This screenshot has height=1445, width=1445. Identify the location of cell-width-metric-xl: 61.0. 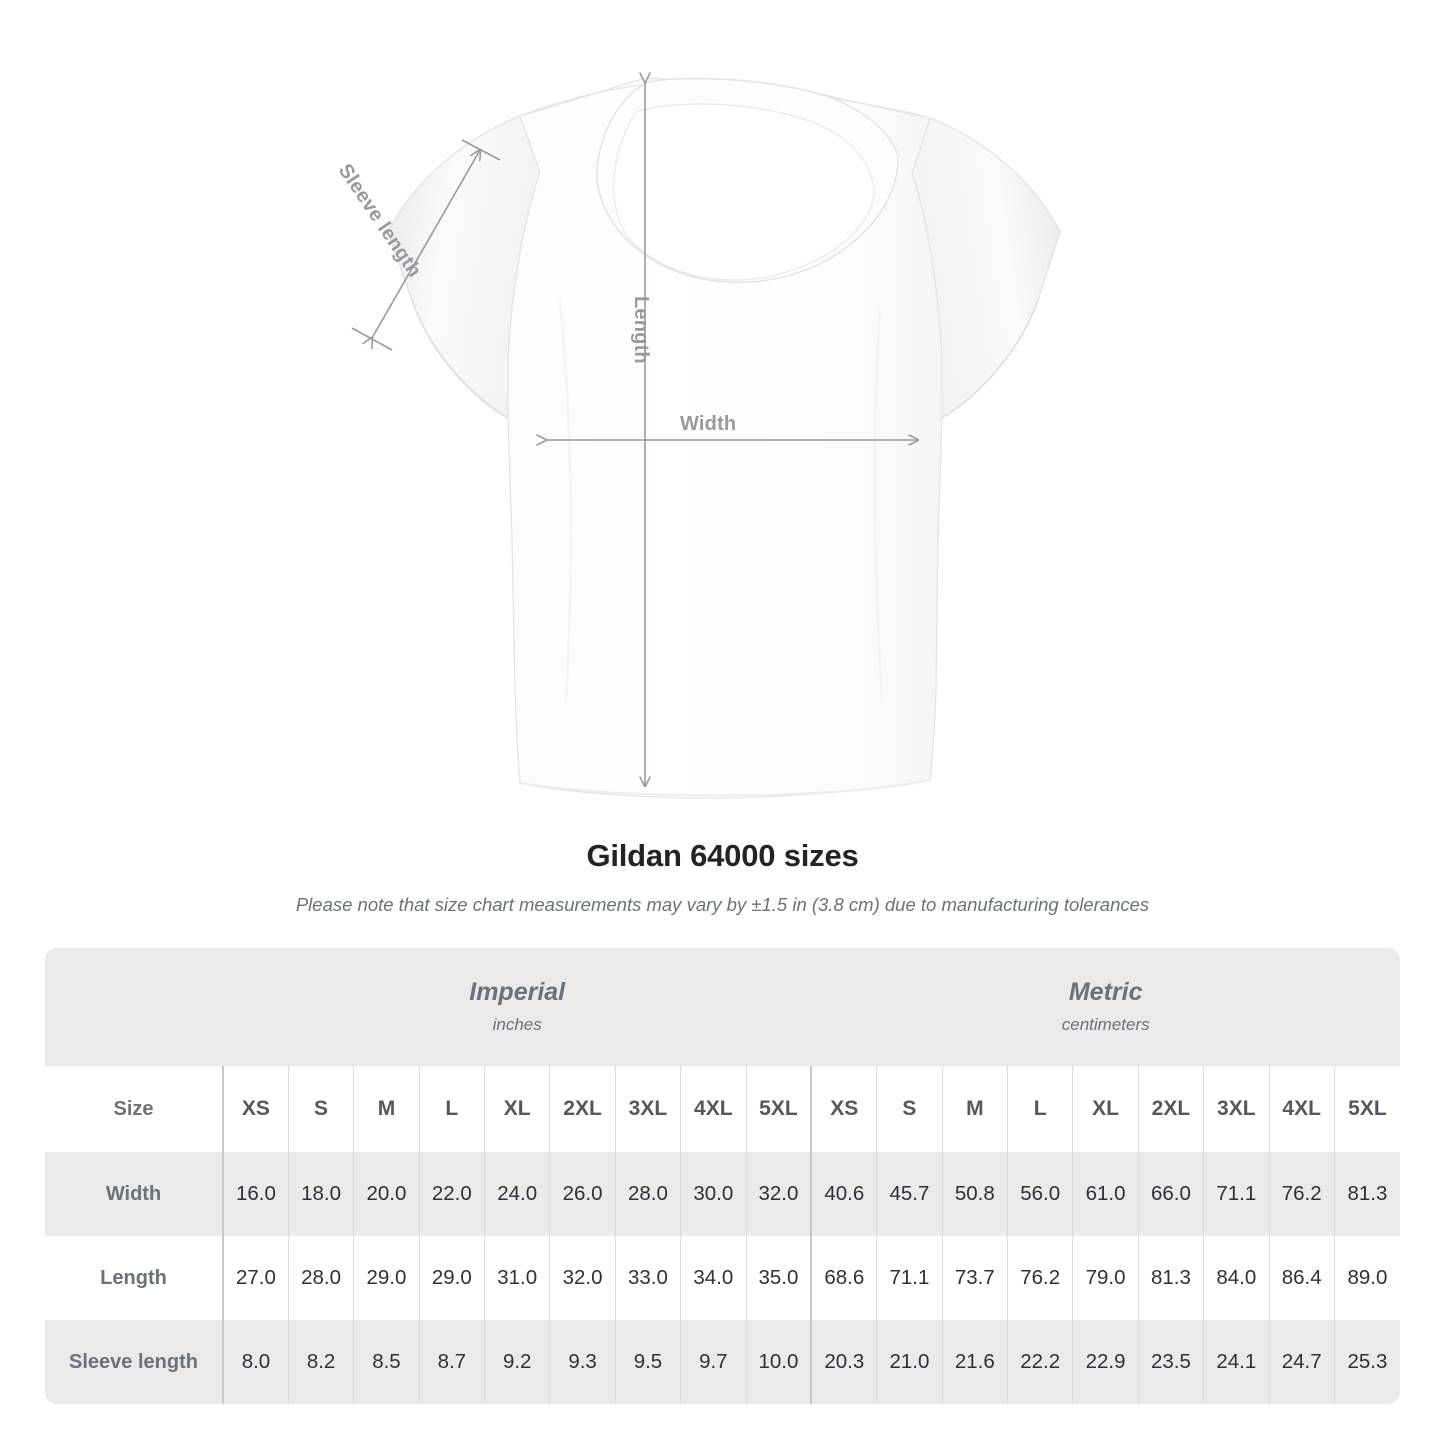
(1105, 1194).